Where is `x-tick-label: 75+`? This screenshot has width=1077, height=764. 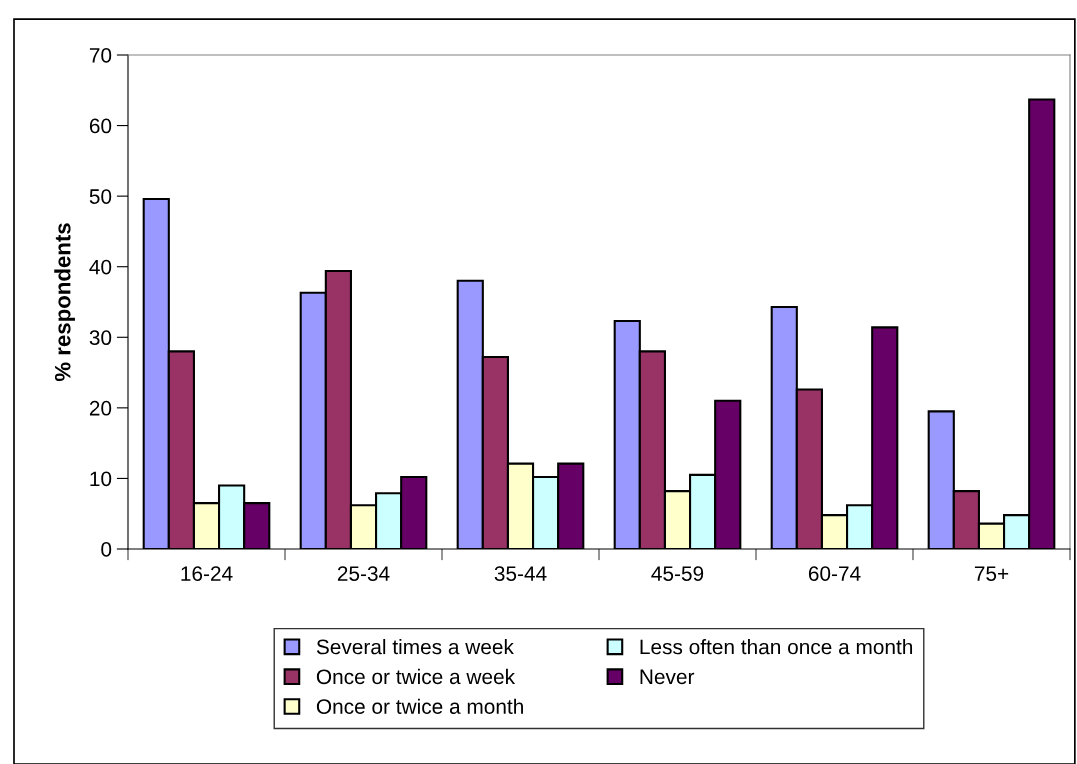 x-tick-label: 75+ is located at coordinates (991, 573).